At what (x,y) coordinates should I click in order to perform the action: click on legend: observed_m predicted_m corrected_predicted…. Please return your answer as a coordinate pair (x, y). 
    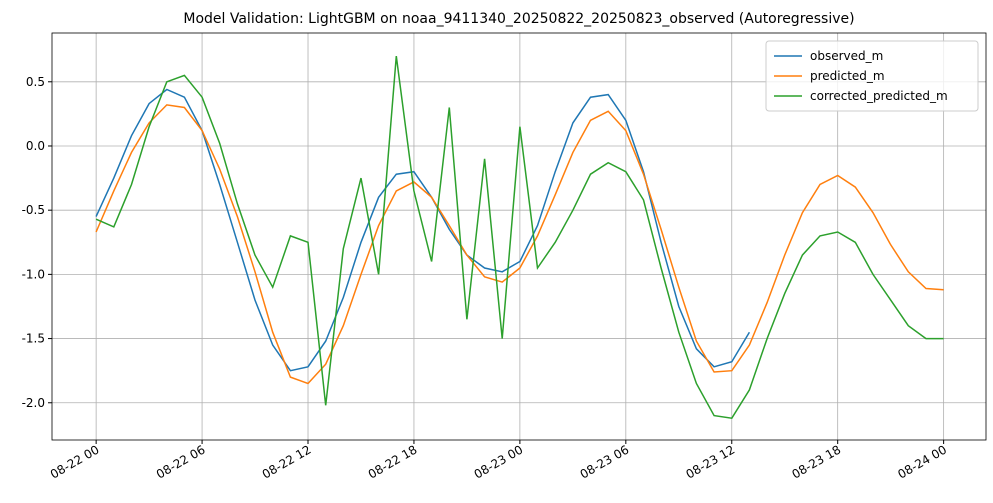
    Looking at the image, I should click on (872, 76).